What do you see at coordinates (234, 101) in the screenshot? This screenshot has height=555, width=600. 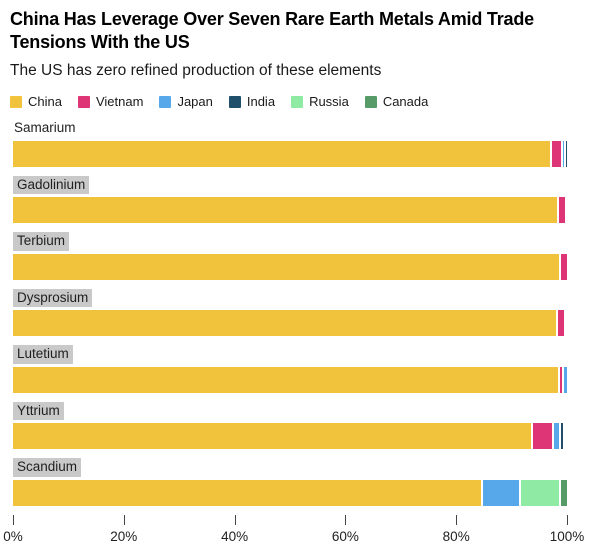 I see `legend-swatch-india` at bounding box center [234, 101].